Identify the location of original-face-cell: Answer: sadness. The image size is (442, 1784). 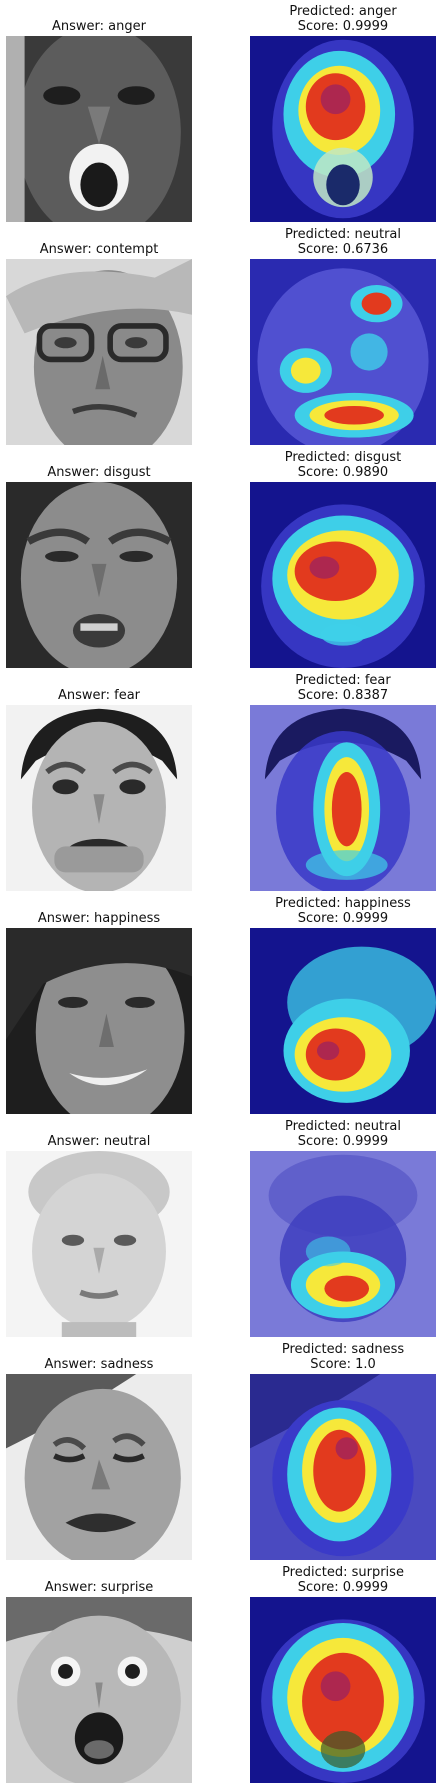
(99, 1449).